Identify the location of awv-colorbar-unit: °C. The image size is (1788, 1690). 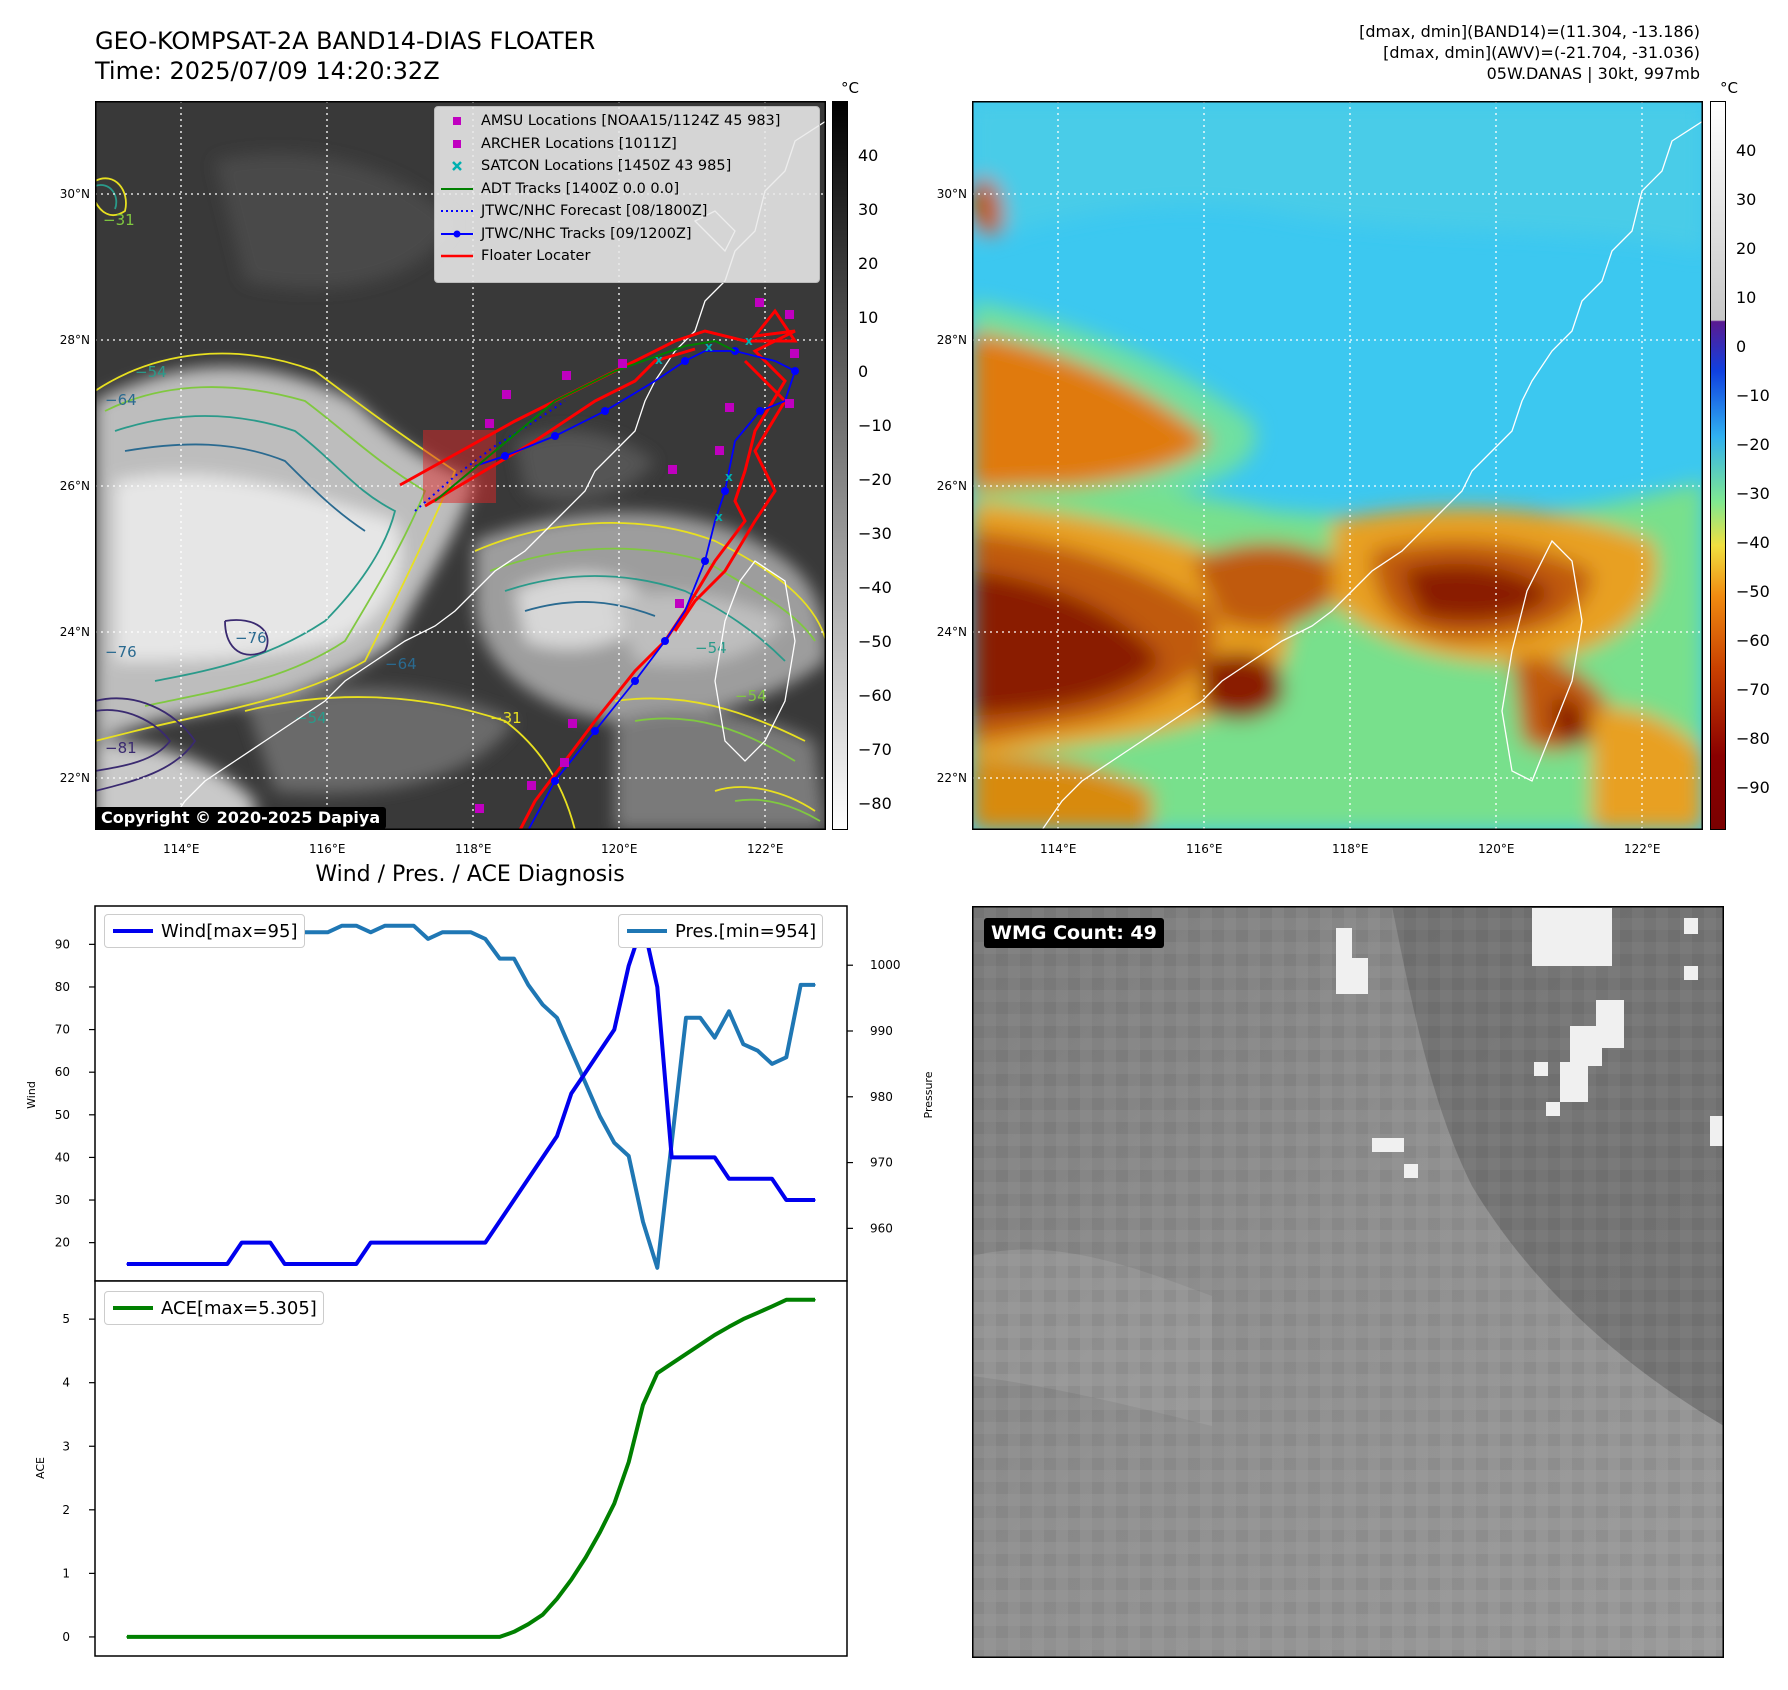
(1729, 88).